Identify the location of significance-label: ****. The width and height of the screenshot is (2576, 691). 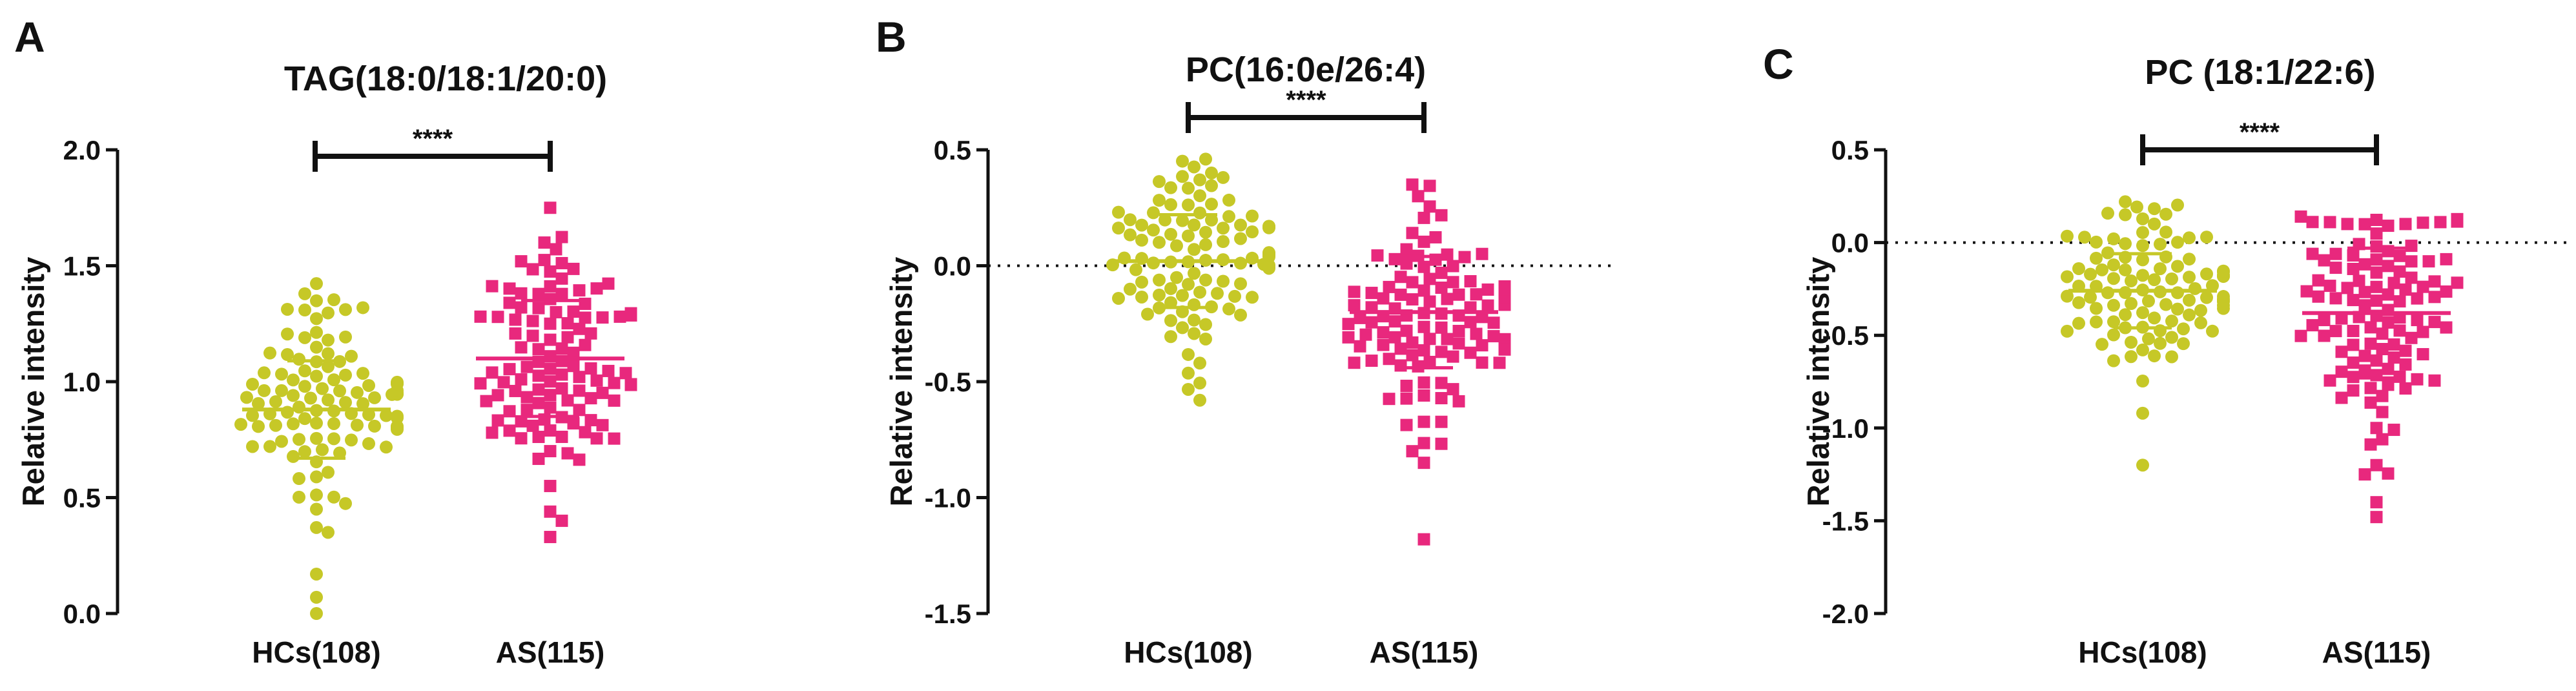
(1306, 100).